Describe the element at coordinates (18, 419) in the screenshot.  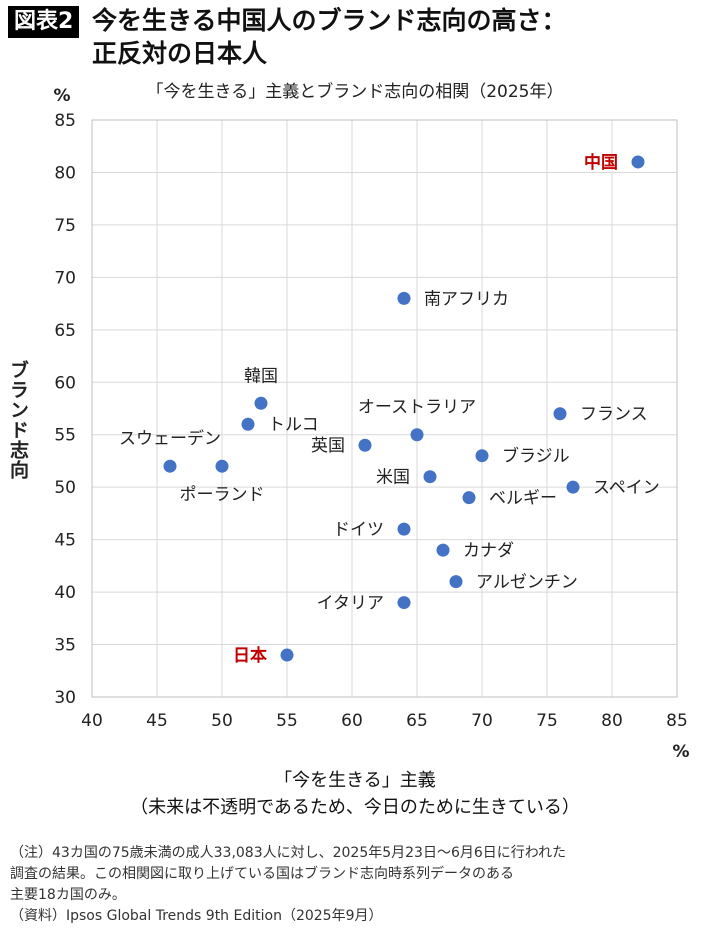
I see `y-axis-title: ブランド志向` at that location.